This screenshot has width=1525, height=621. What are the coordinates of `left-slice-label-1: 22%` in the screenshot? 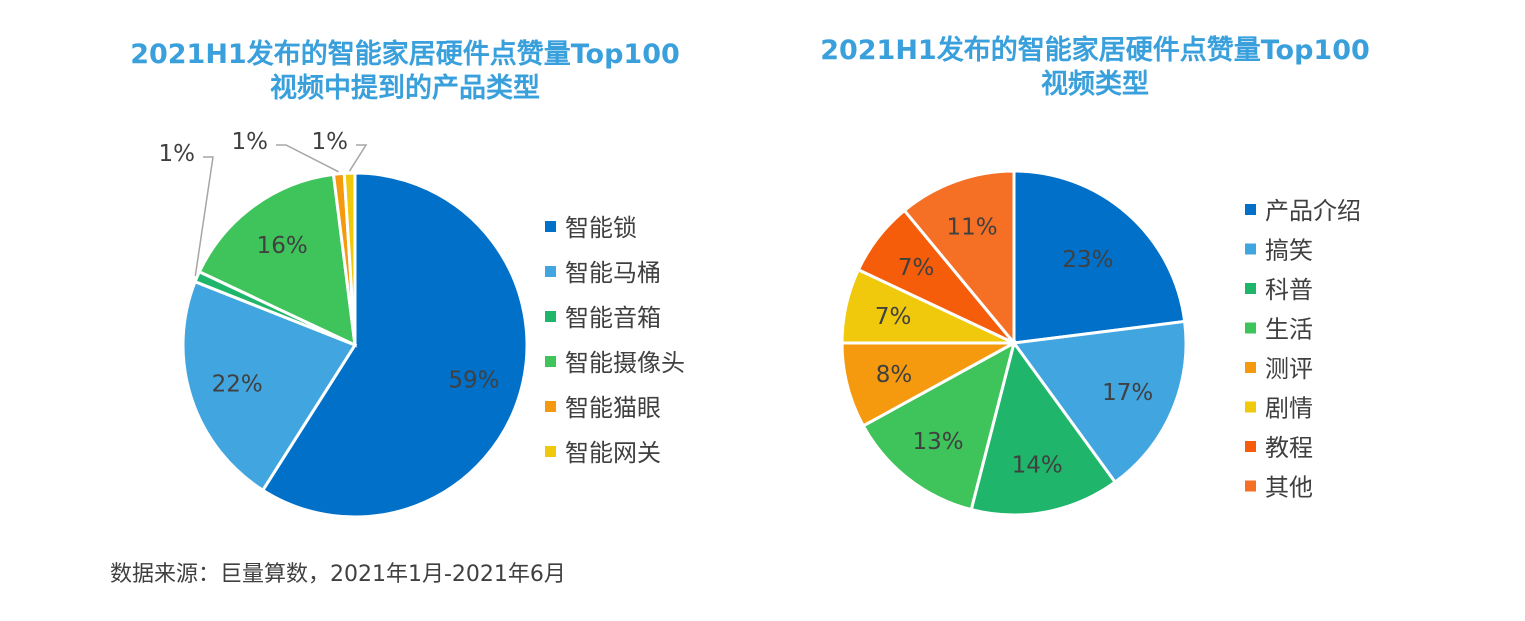 It's located at (237, 384).